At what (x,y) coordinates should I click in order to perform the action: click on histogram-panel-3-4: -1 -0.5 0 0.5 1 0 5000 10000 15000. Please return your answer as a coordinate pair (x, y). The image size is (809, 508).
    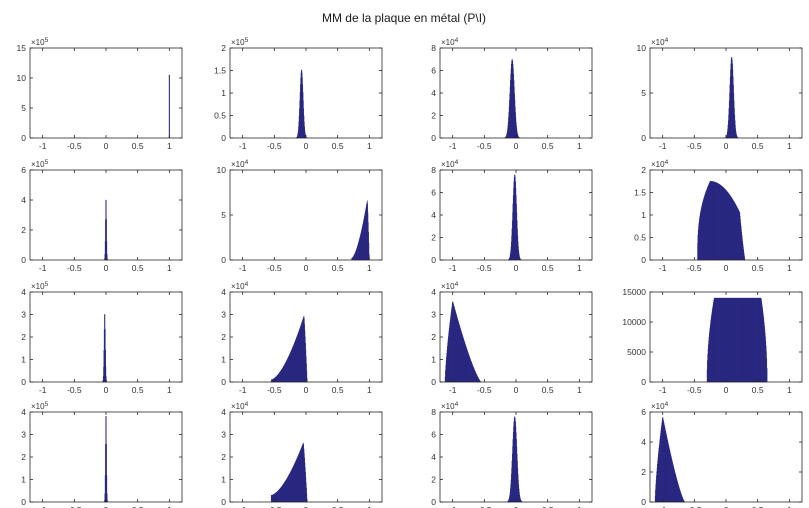
    Looking at the image, I should click on (712, 341).